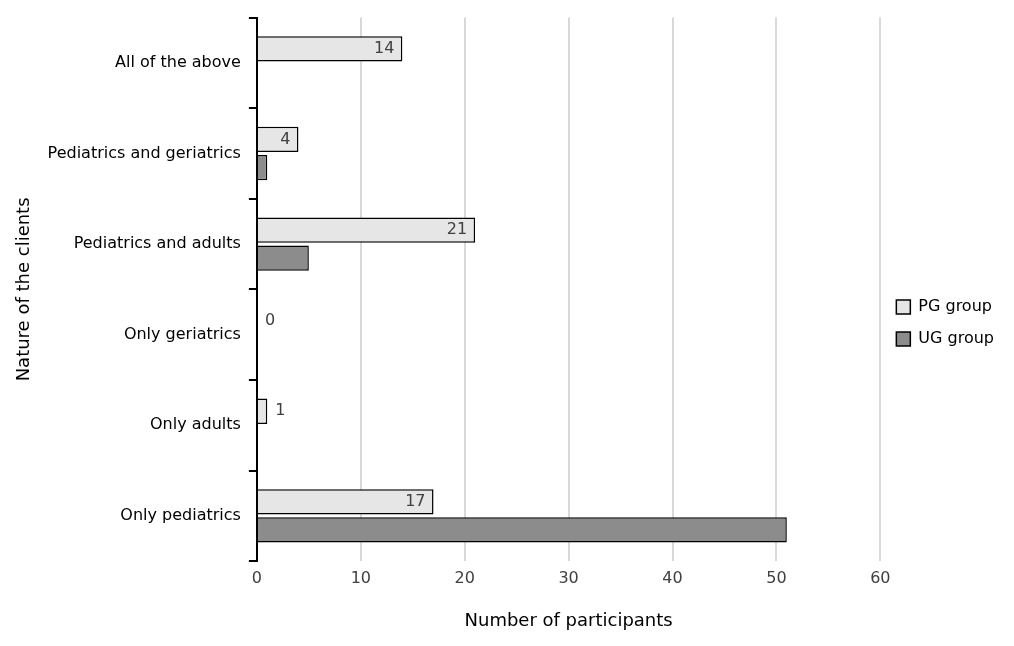 The height and width of the screenshot is (646, 1014). What do you see at coordinates (384, 48) in the screenshot?
I see `data-label: 14` at bounding box center [384, 48].